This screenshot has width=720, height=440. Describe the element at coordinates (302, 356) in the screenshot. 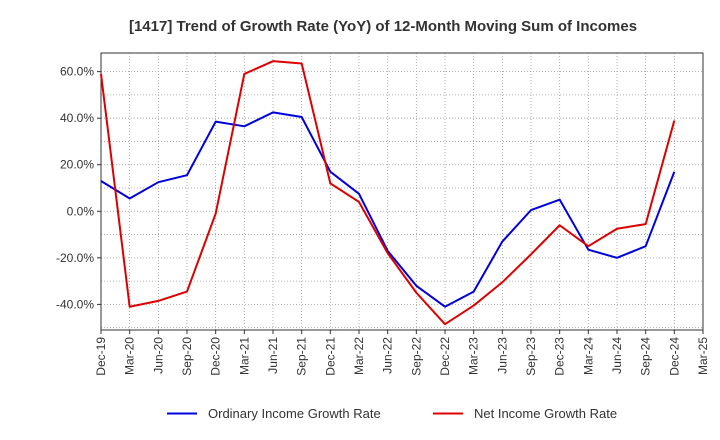

I see `x-tick-label: Sep-21` at that location.